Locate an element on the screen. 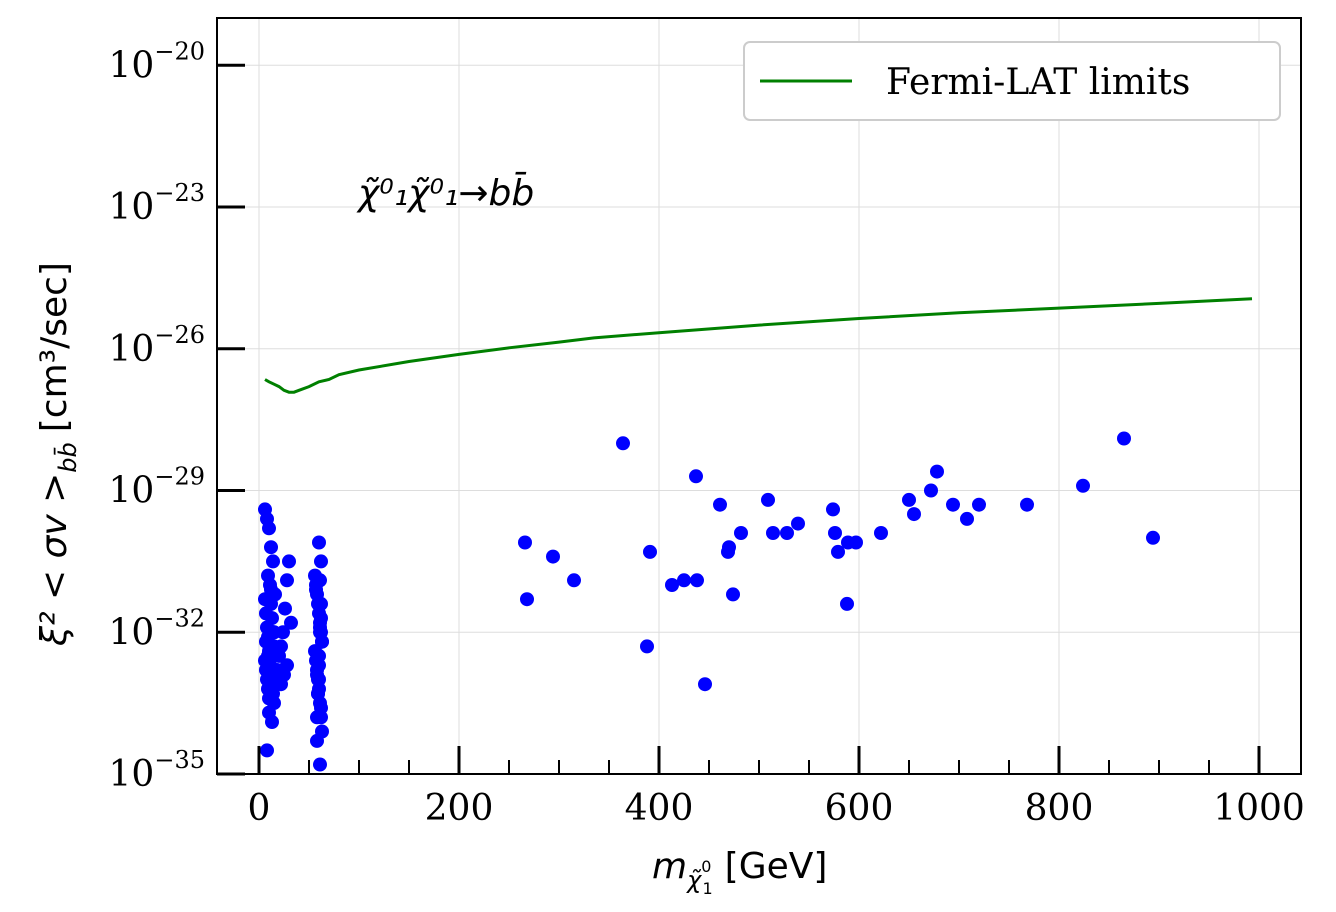 Image resolution: width=1336 pixels, height=912 pixels. y-axis-label-unit: [cm³/sec] is located at coordinates (54, 347).